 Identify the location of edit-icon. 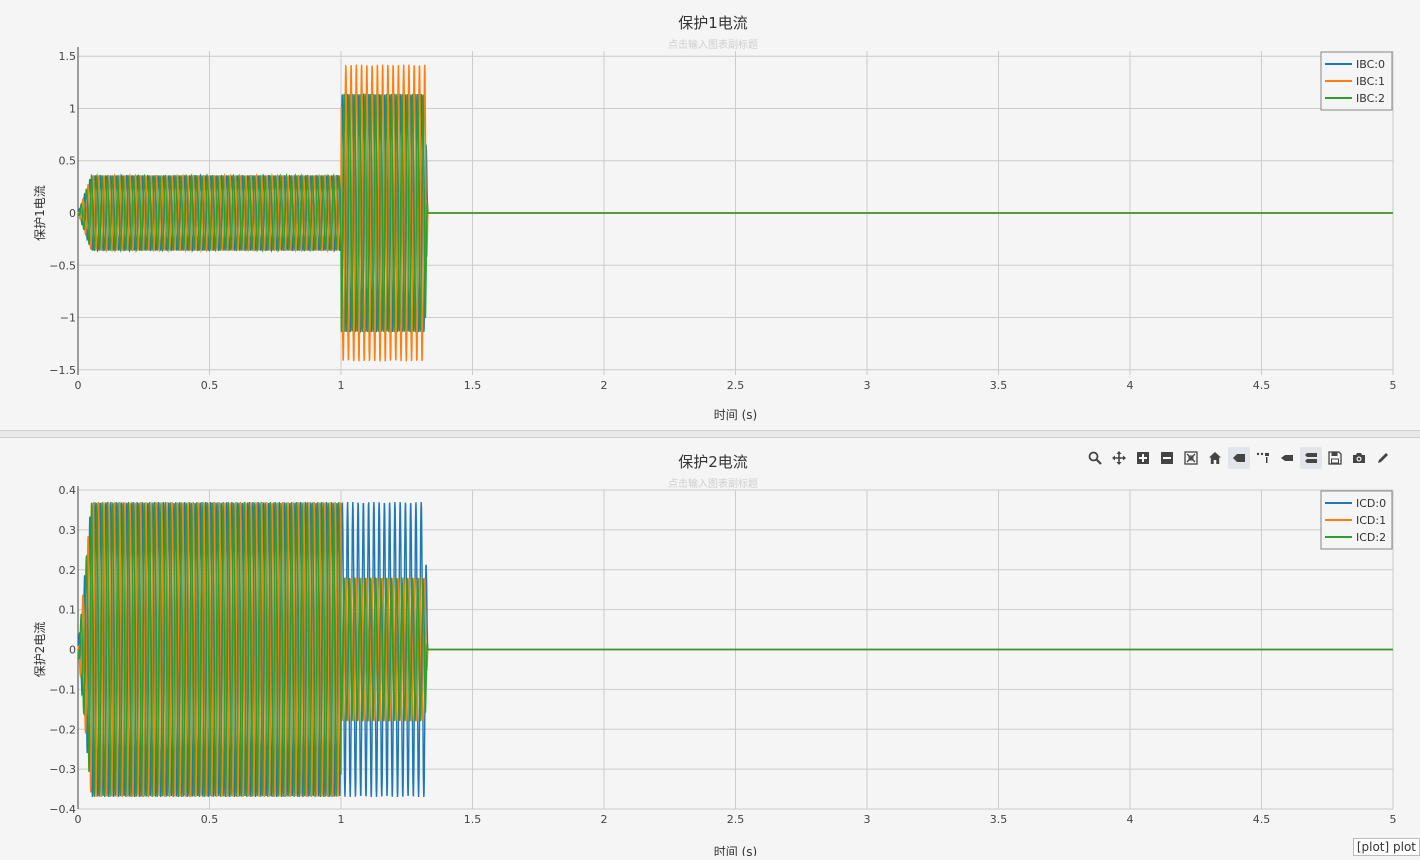
(1383, 458).